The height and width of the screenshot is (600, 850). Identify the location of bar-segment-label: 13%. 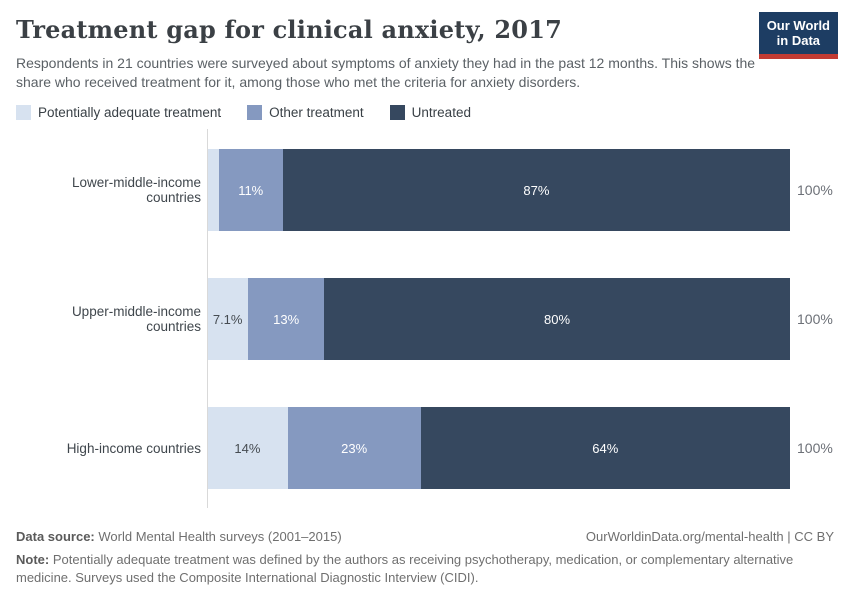
(286, 319).